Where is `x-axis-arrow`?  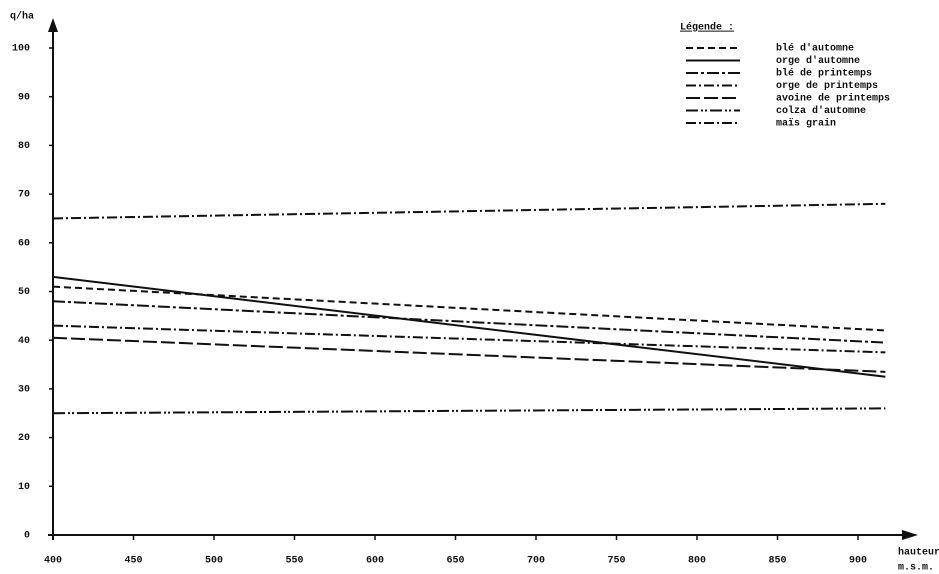
x-axis-arrow is located at coordinates (910, 535).